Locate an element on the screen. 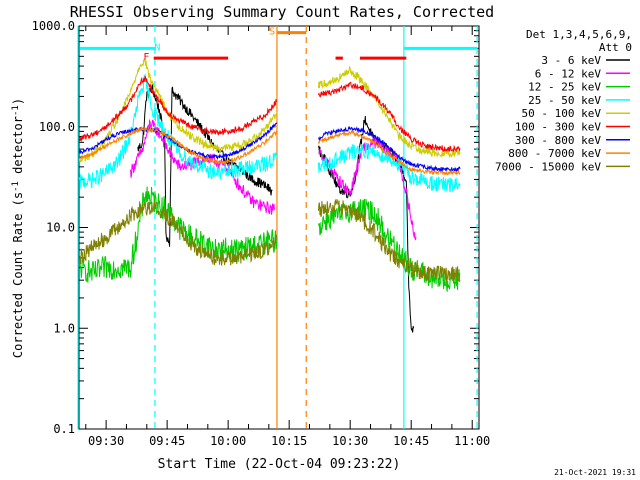 This screenshot has height=480, width=640. y-axis-label: Corrected Count Rate (s-1 detector-1) is located at coordinates (18, 228).